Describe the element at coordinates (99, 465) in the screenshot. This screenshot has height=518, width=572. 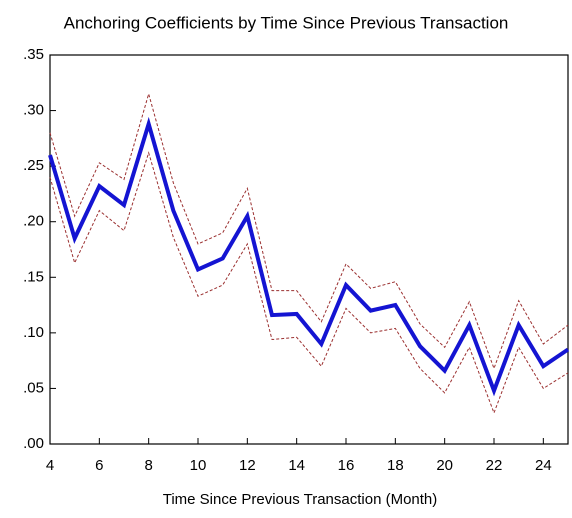
I see `x-tick-label: 6` at that location.